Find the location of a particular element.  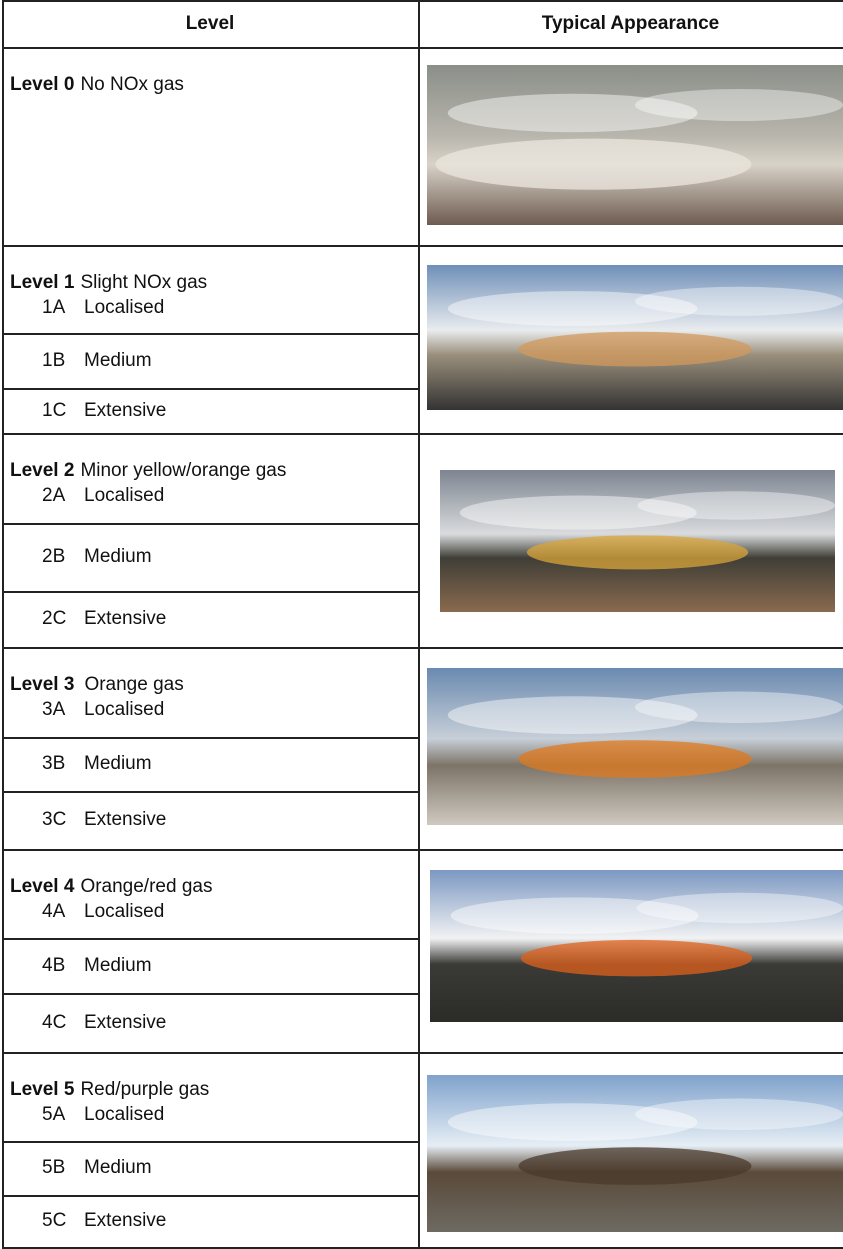

sublevel-code: 5A is located at coordinates (53, 1115).